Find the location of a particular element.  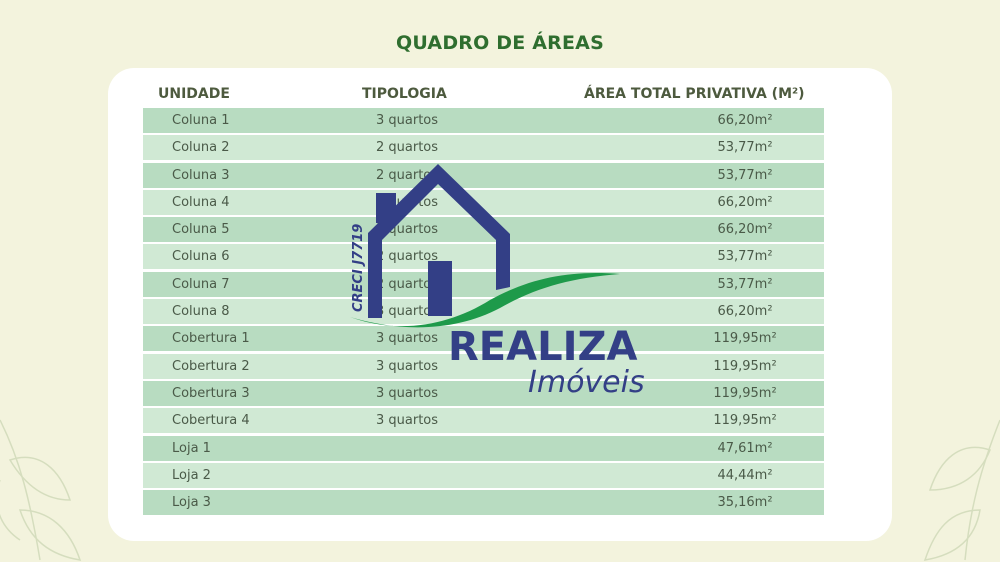

cell-unidade: Cobertura 1 is located at coordinates (211, 339).